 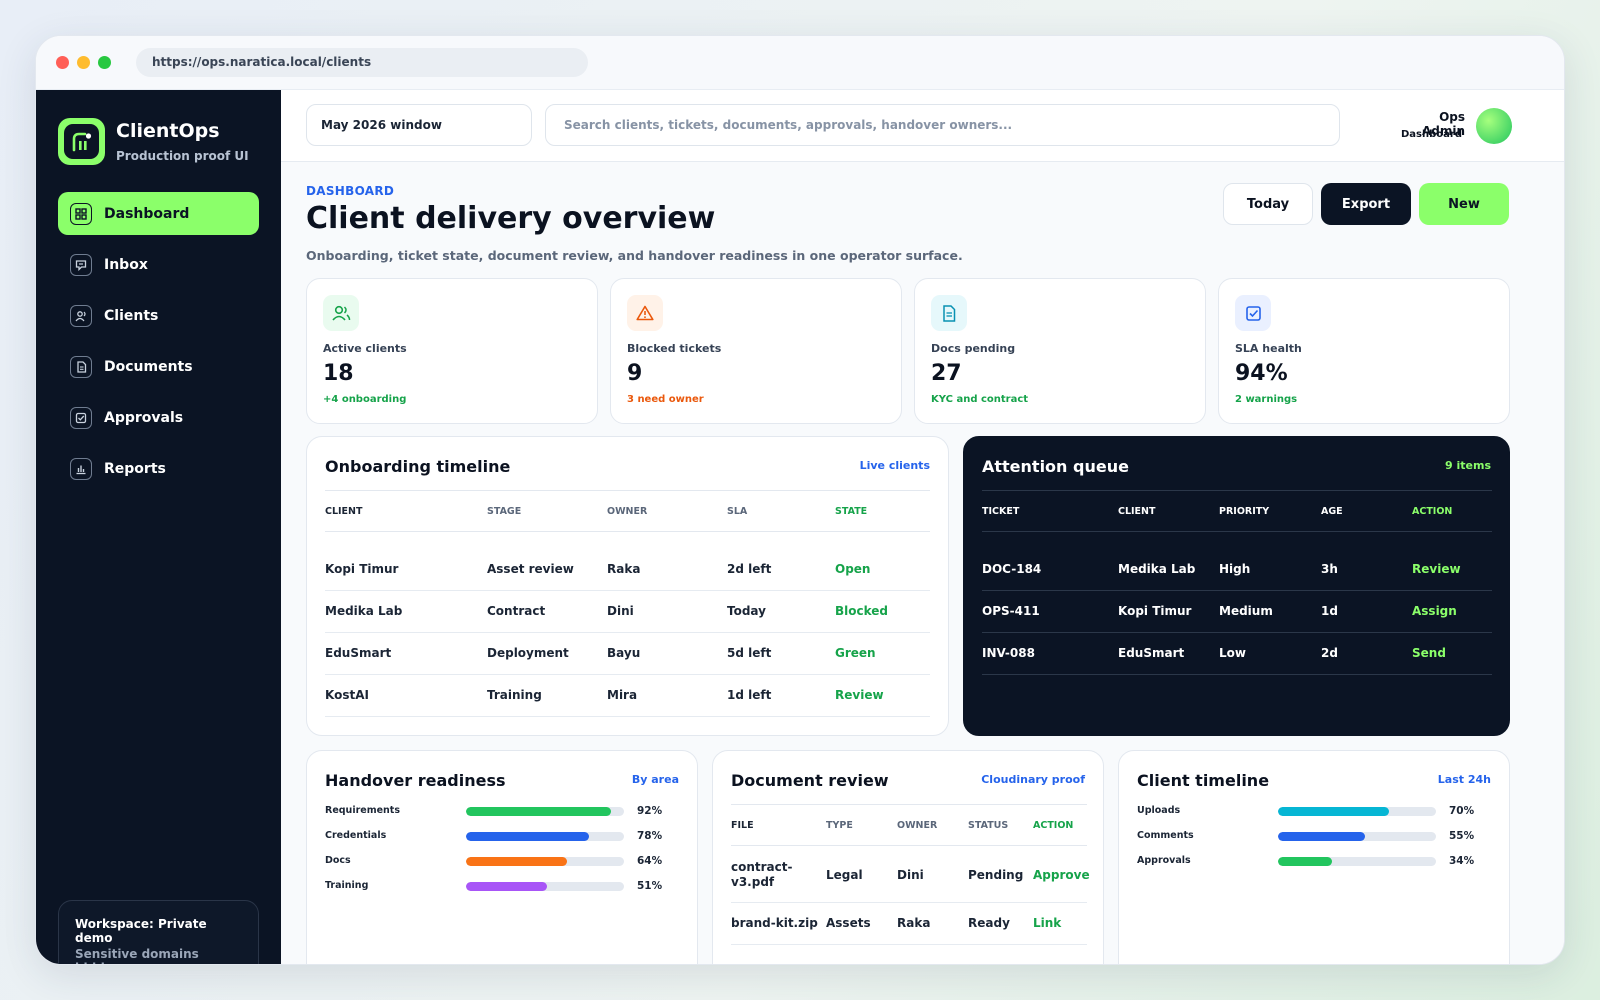 I want to click on sidebar-item-dashboard: Dashboard, so click(x=158, y=213).